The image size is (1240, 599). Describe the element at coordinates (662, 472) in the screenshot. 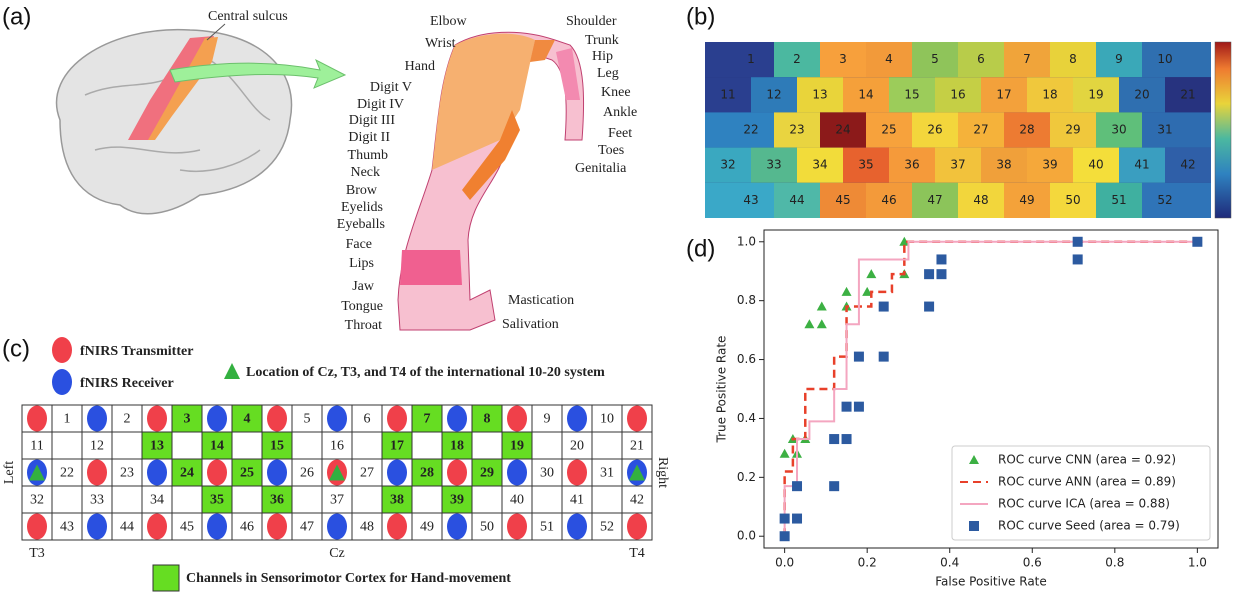

I see `side-label: Right` at that location.